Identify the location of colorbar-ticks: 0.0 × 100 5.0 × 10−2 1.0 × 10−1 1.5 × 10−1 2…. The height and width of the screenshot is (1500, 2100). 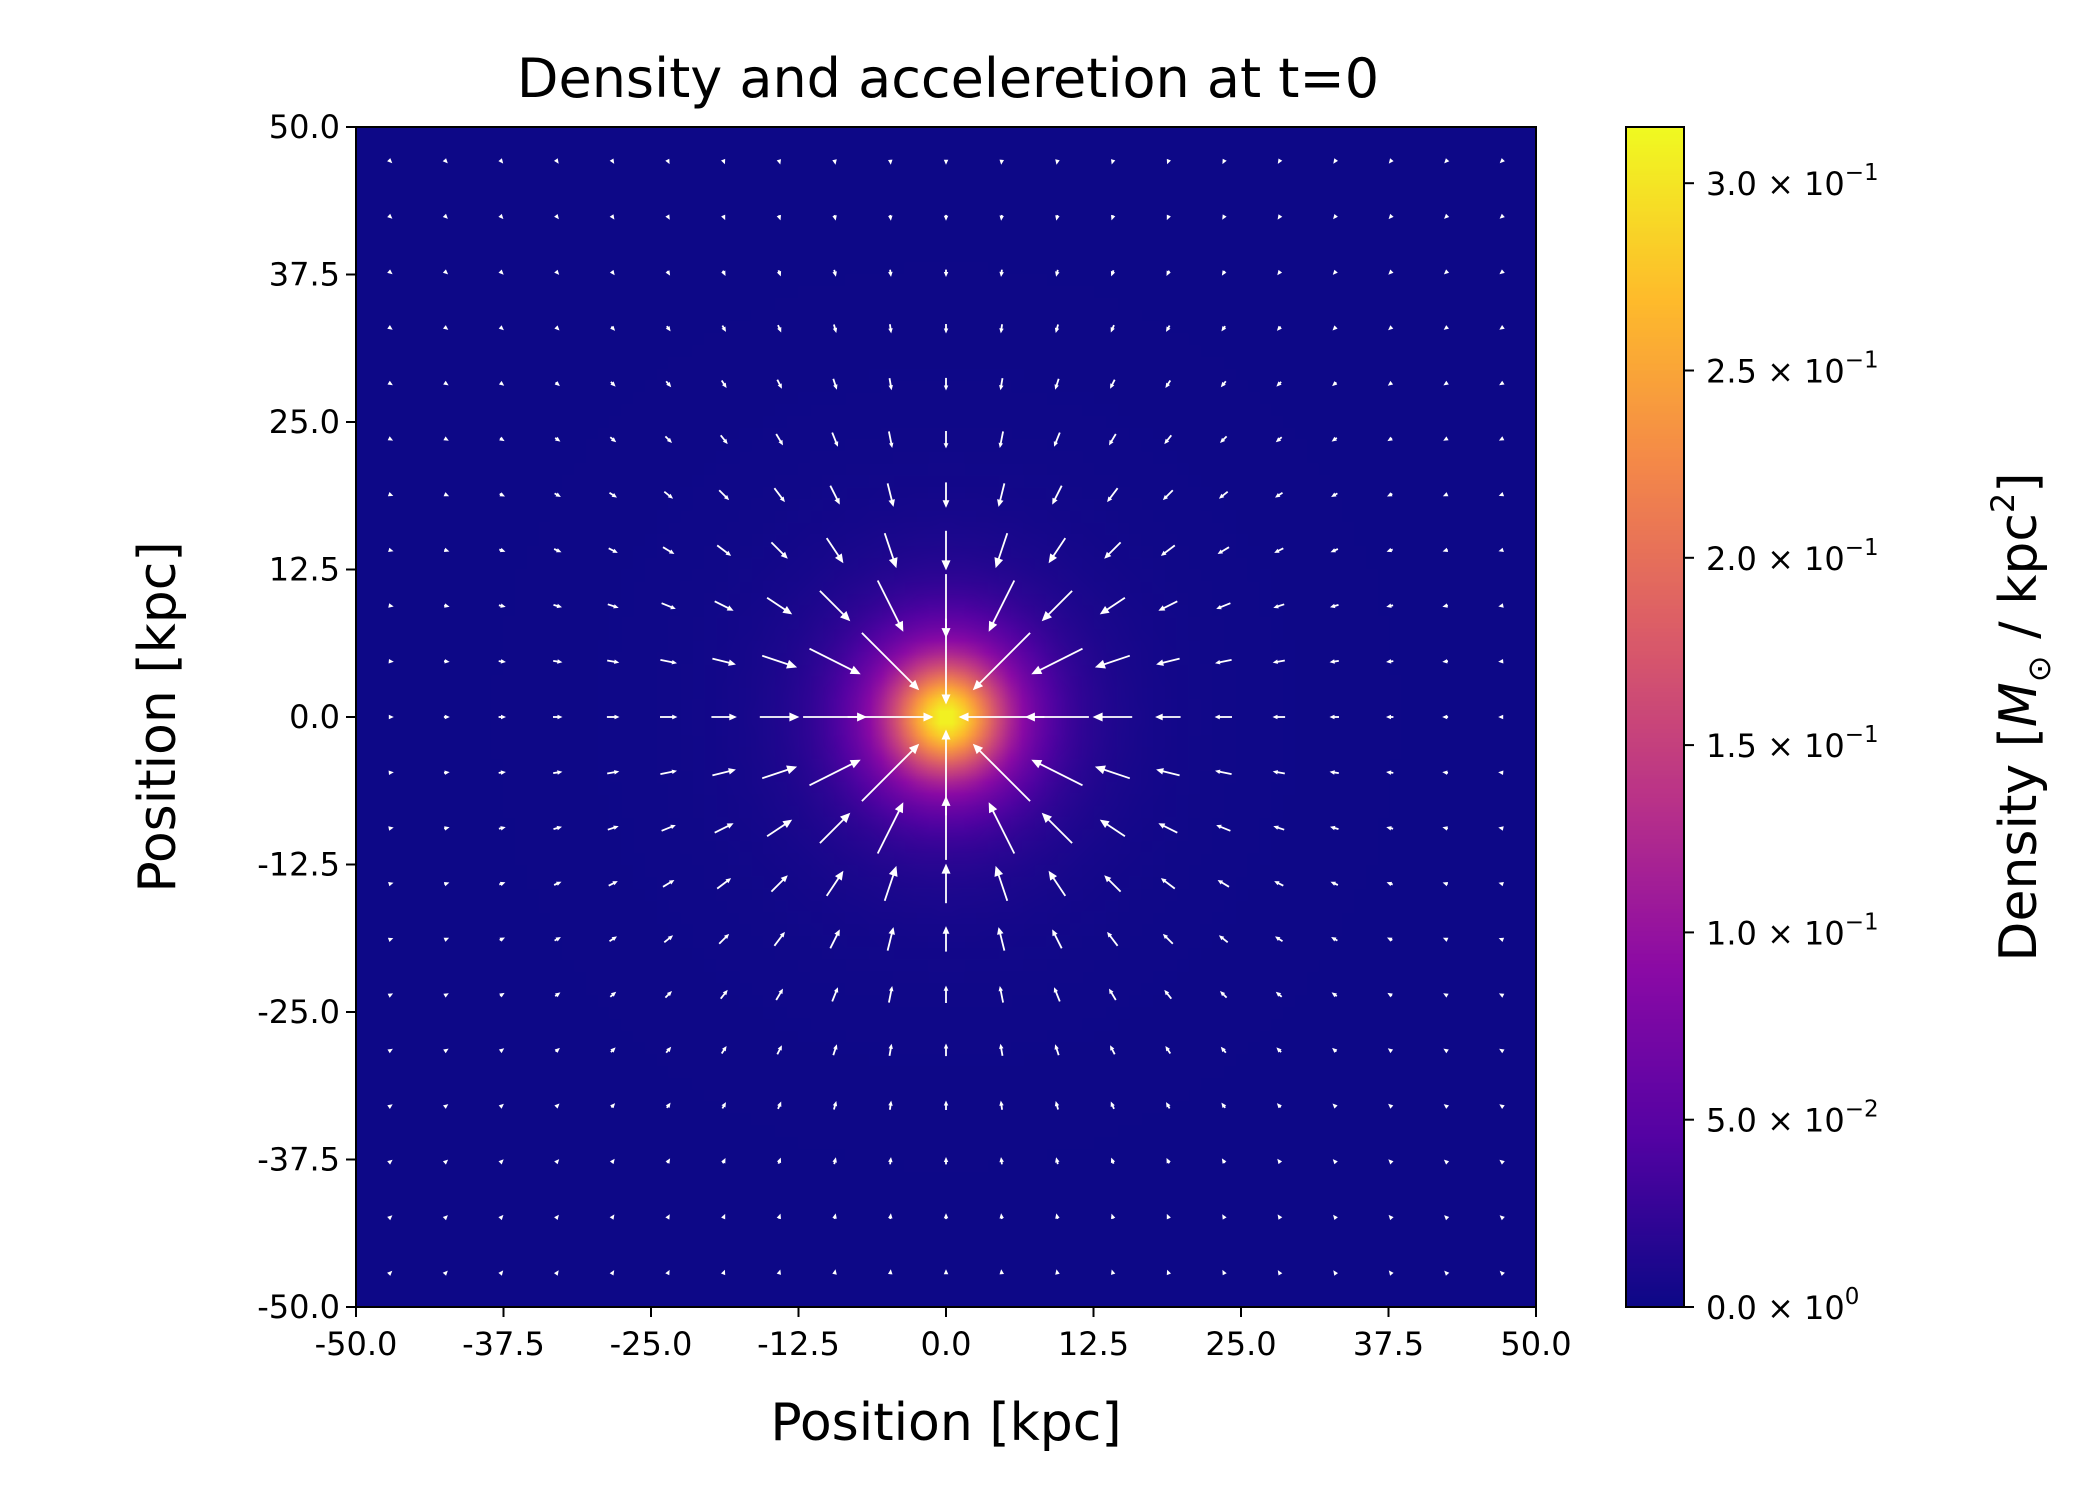
(1781, 743).